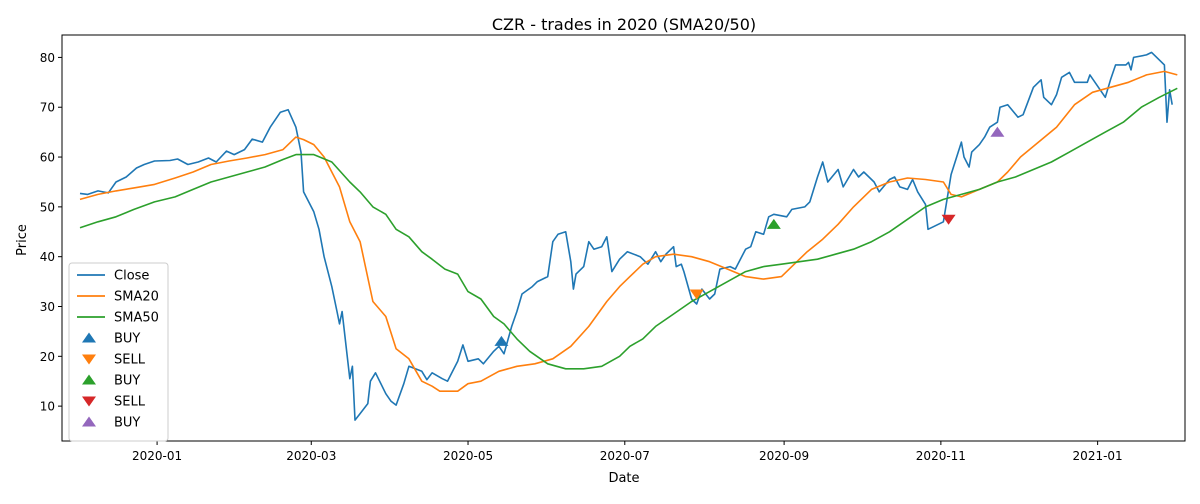  I want to click on y-tick-label: 40, so click(47, 257).